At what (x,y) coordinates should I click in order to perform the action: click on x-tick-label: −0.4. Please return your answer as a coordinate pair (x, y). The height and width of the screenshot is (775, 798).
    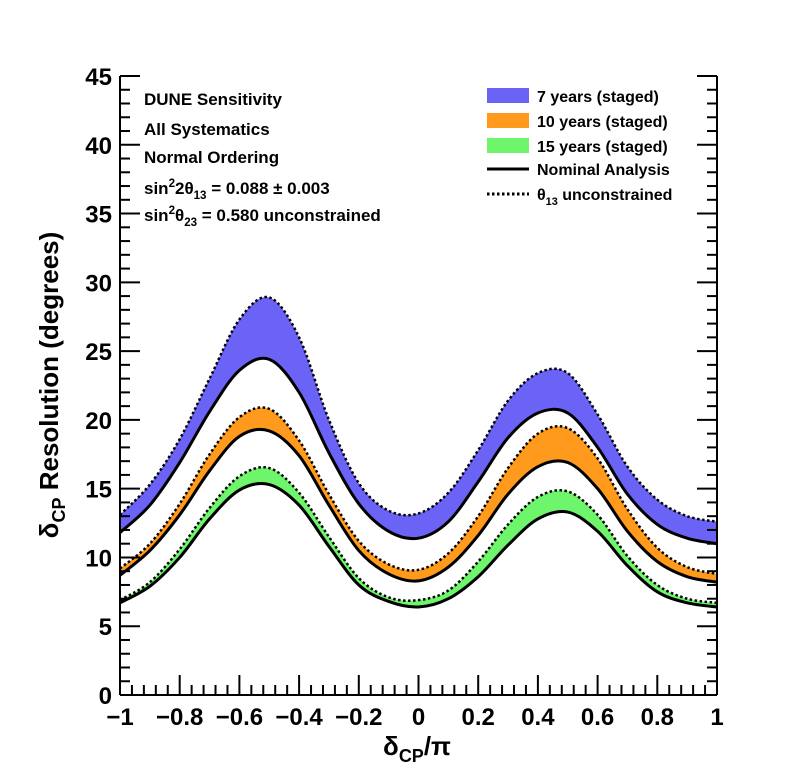
    Looking at the image, I should click on (299, 717).